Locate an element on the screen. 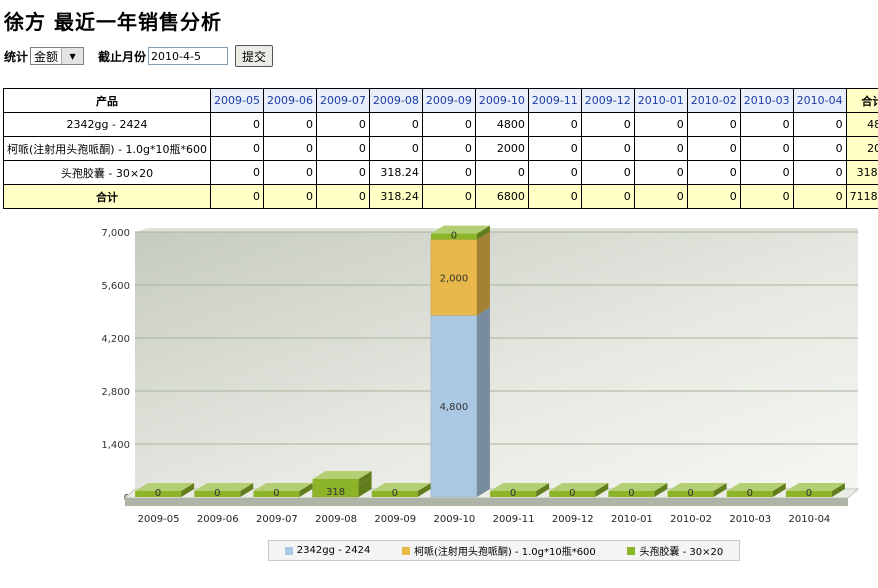 Image resolution: width=878 pixels, height=588 pixels. table-cell: 2000 is located at coordinates (501, 148).